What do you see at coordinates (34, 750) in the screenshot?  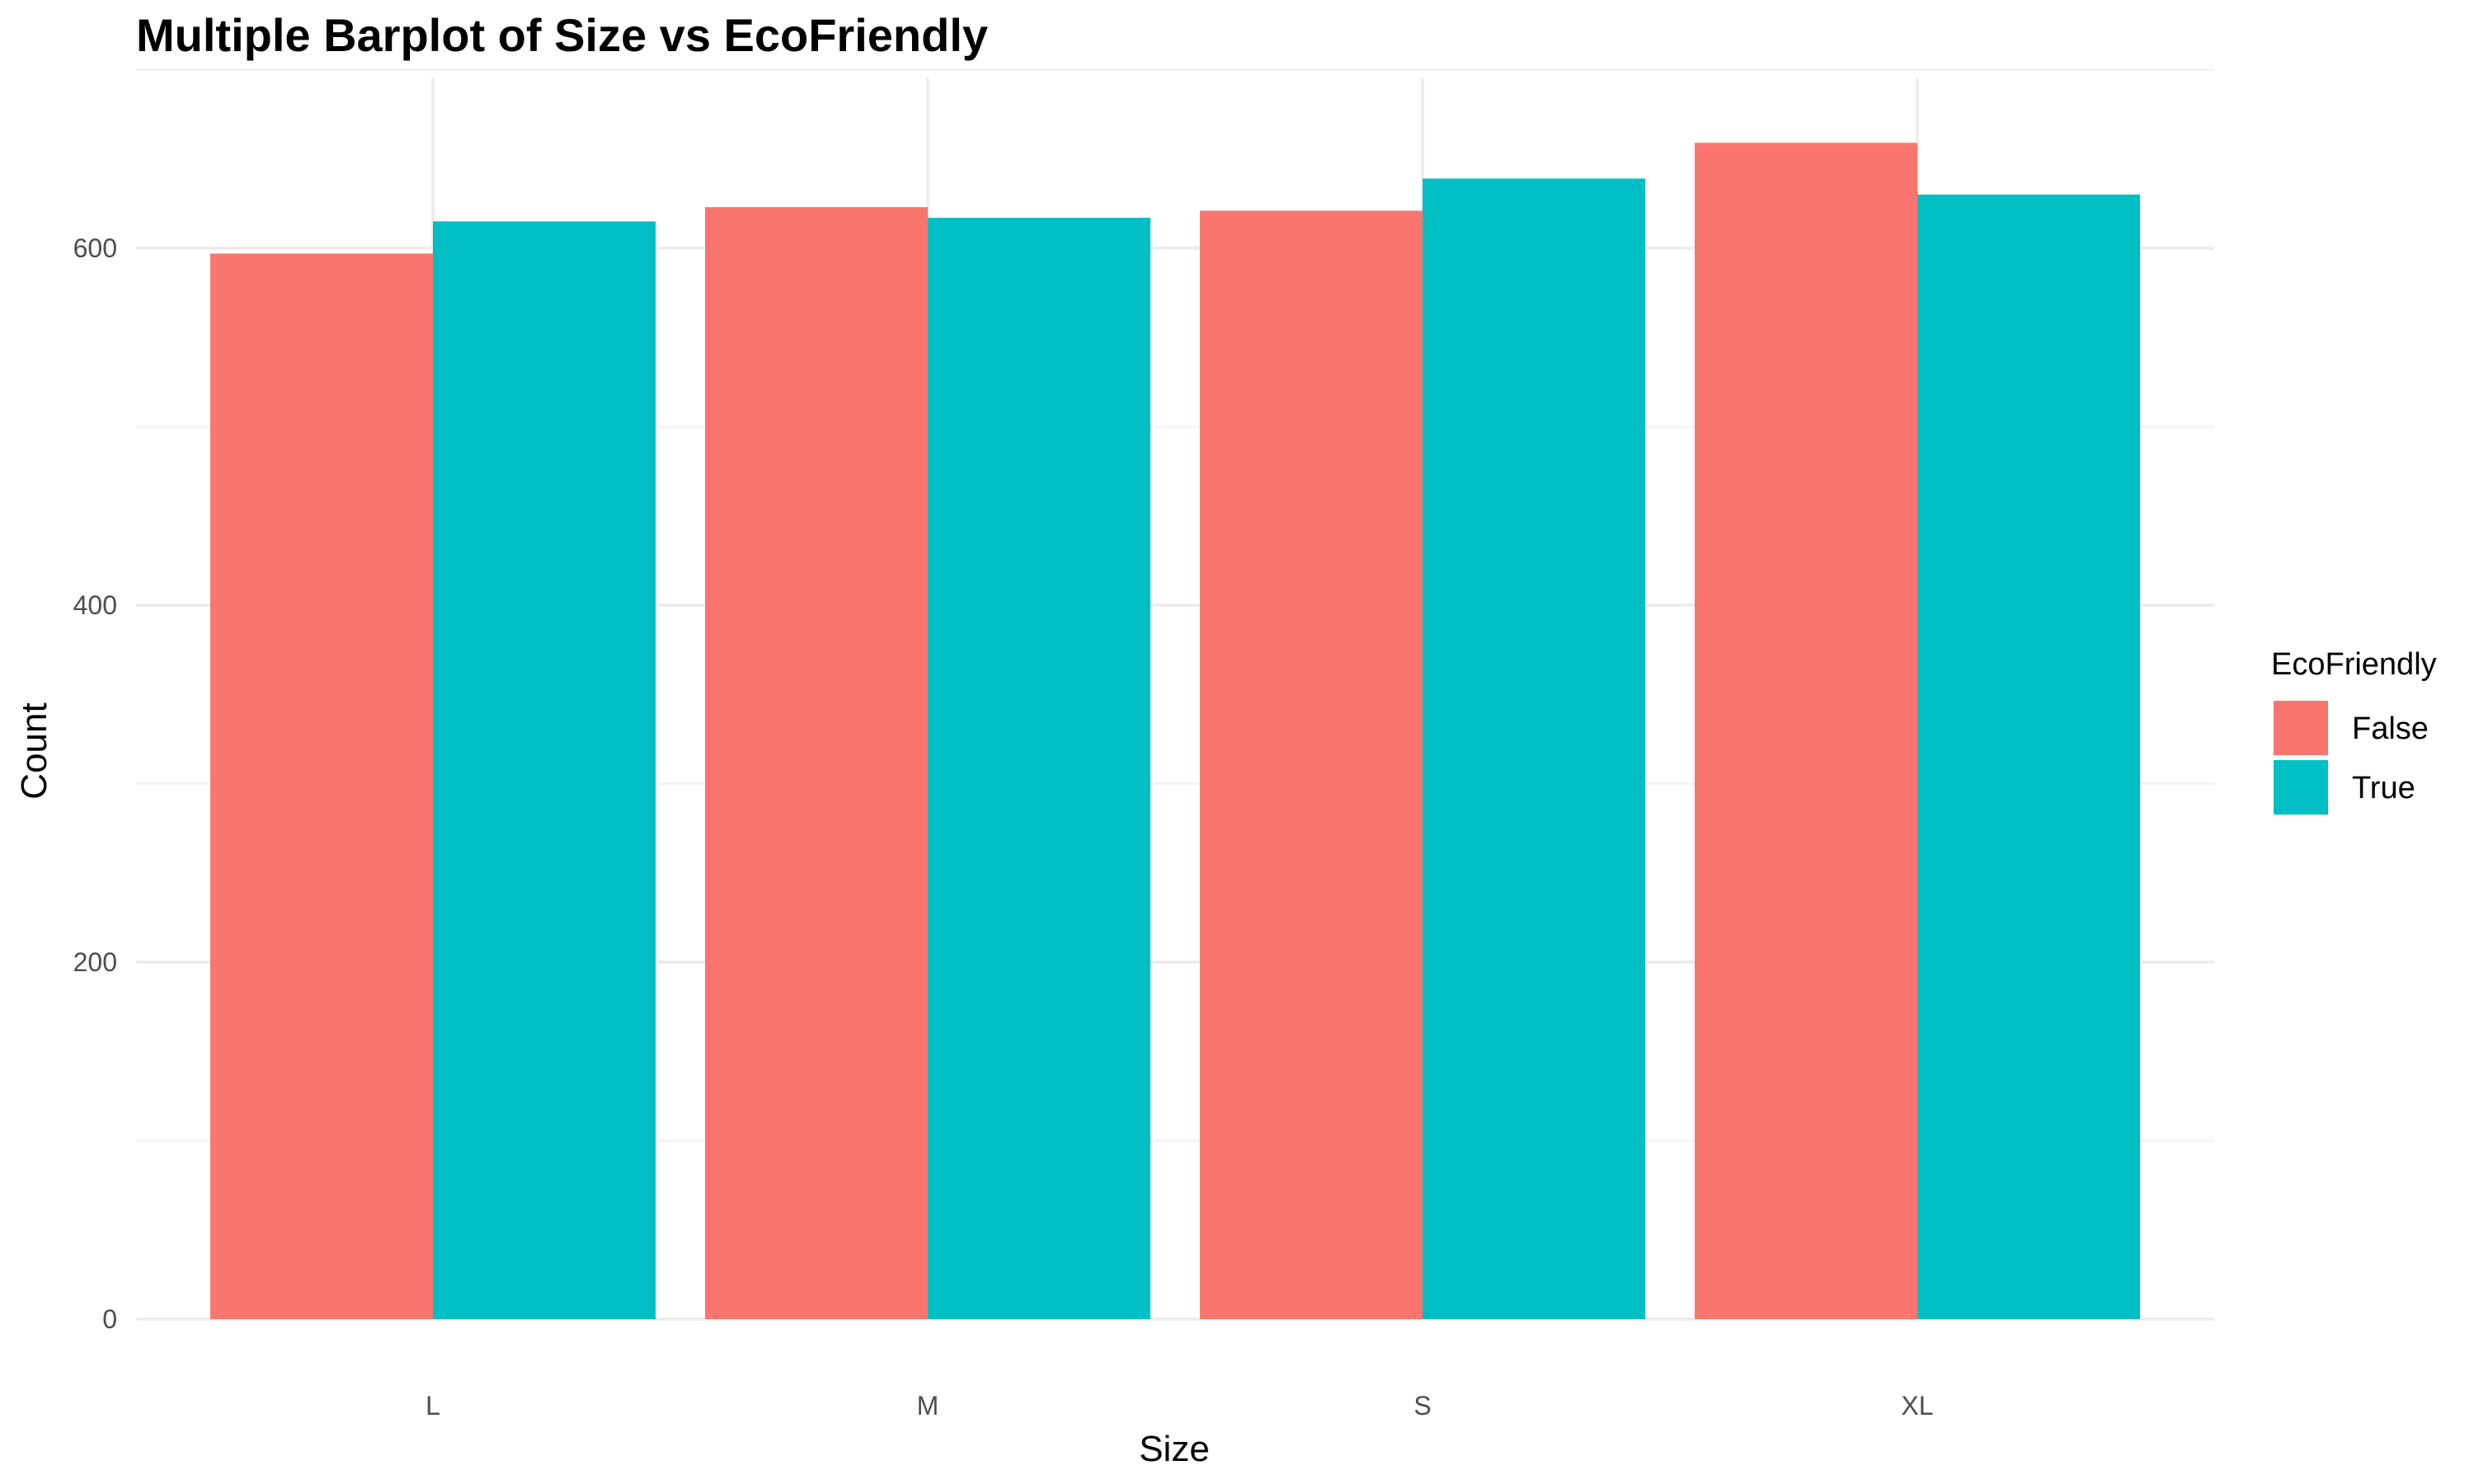 I see `y-axis-title: Count` at bounding box center [34, 750].